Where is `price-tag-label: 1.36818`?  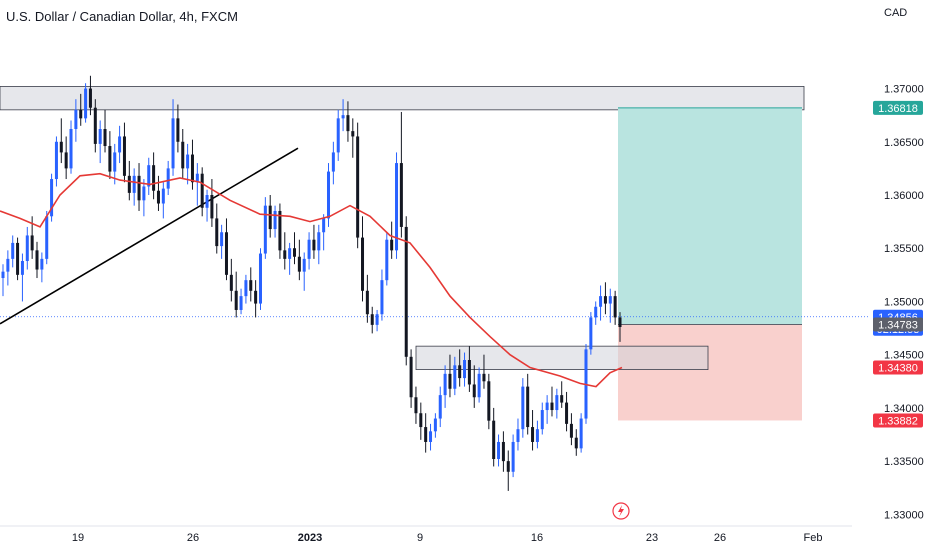
price-tag-label: 1.36818 is located at coordinates (898, 109).